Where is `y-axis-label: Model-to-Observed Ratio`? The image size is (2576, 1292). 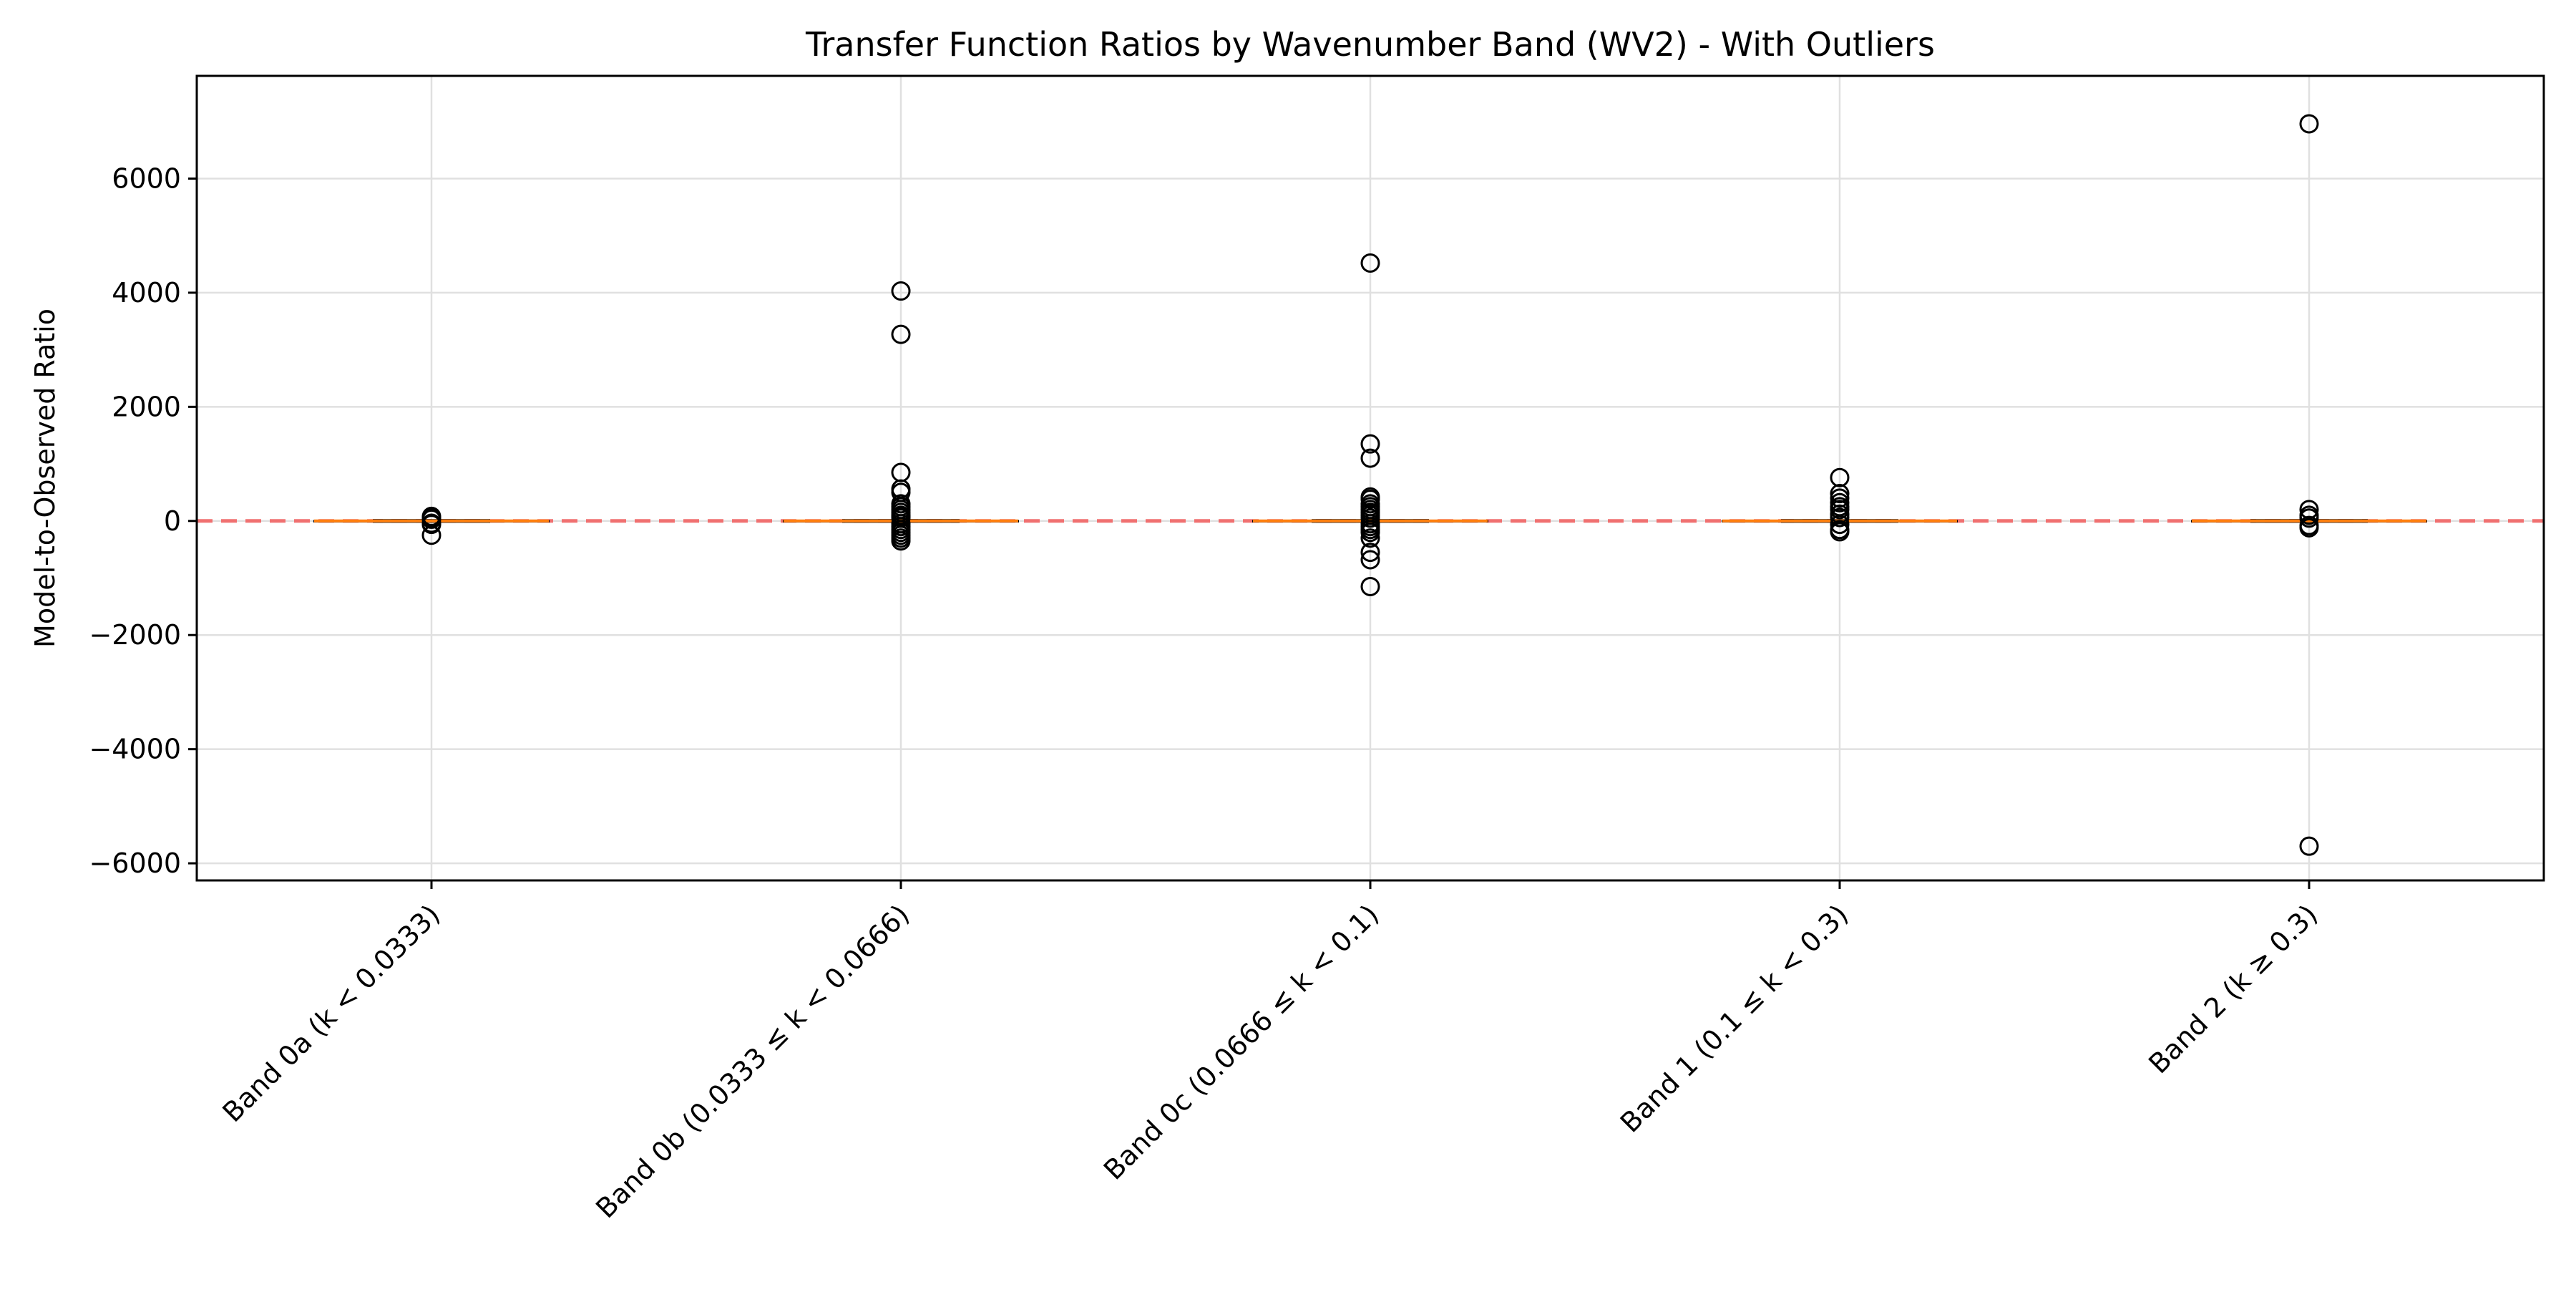 y-axis-label: Model-to-Observed Ratio is located at coordinates (45, 478).